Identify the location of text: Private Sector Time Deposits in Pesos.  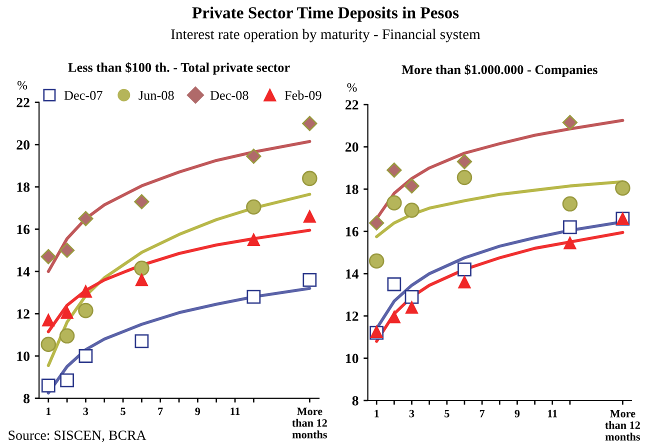
(325, 14).